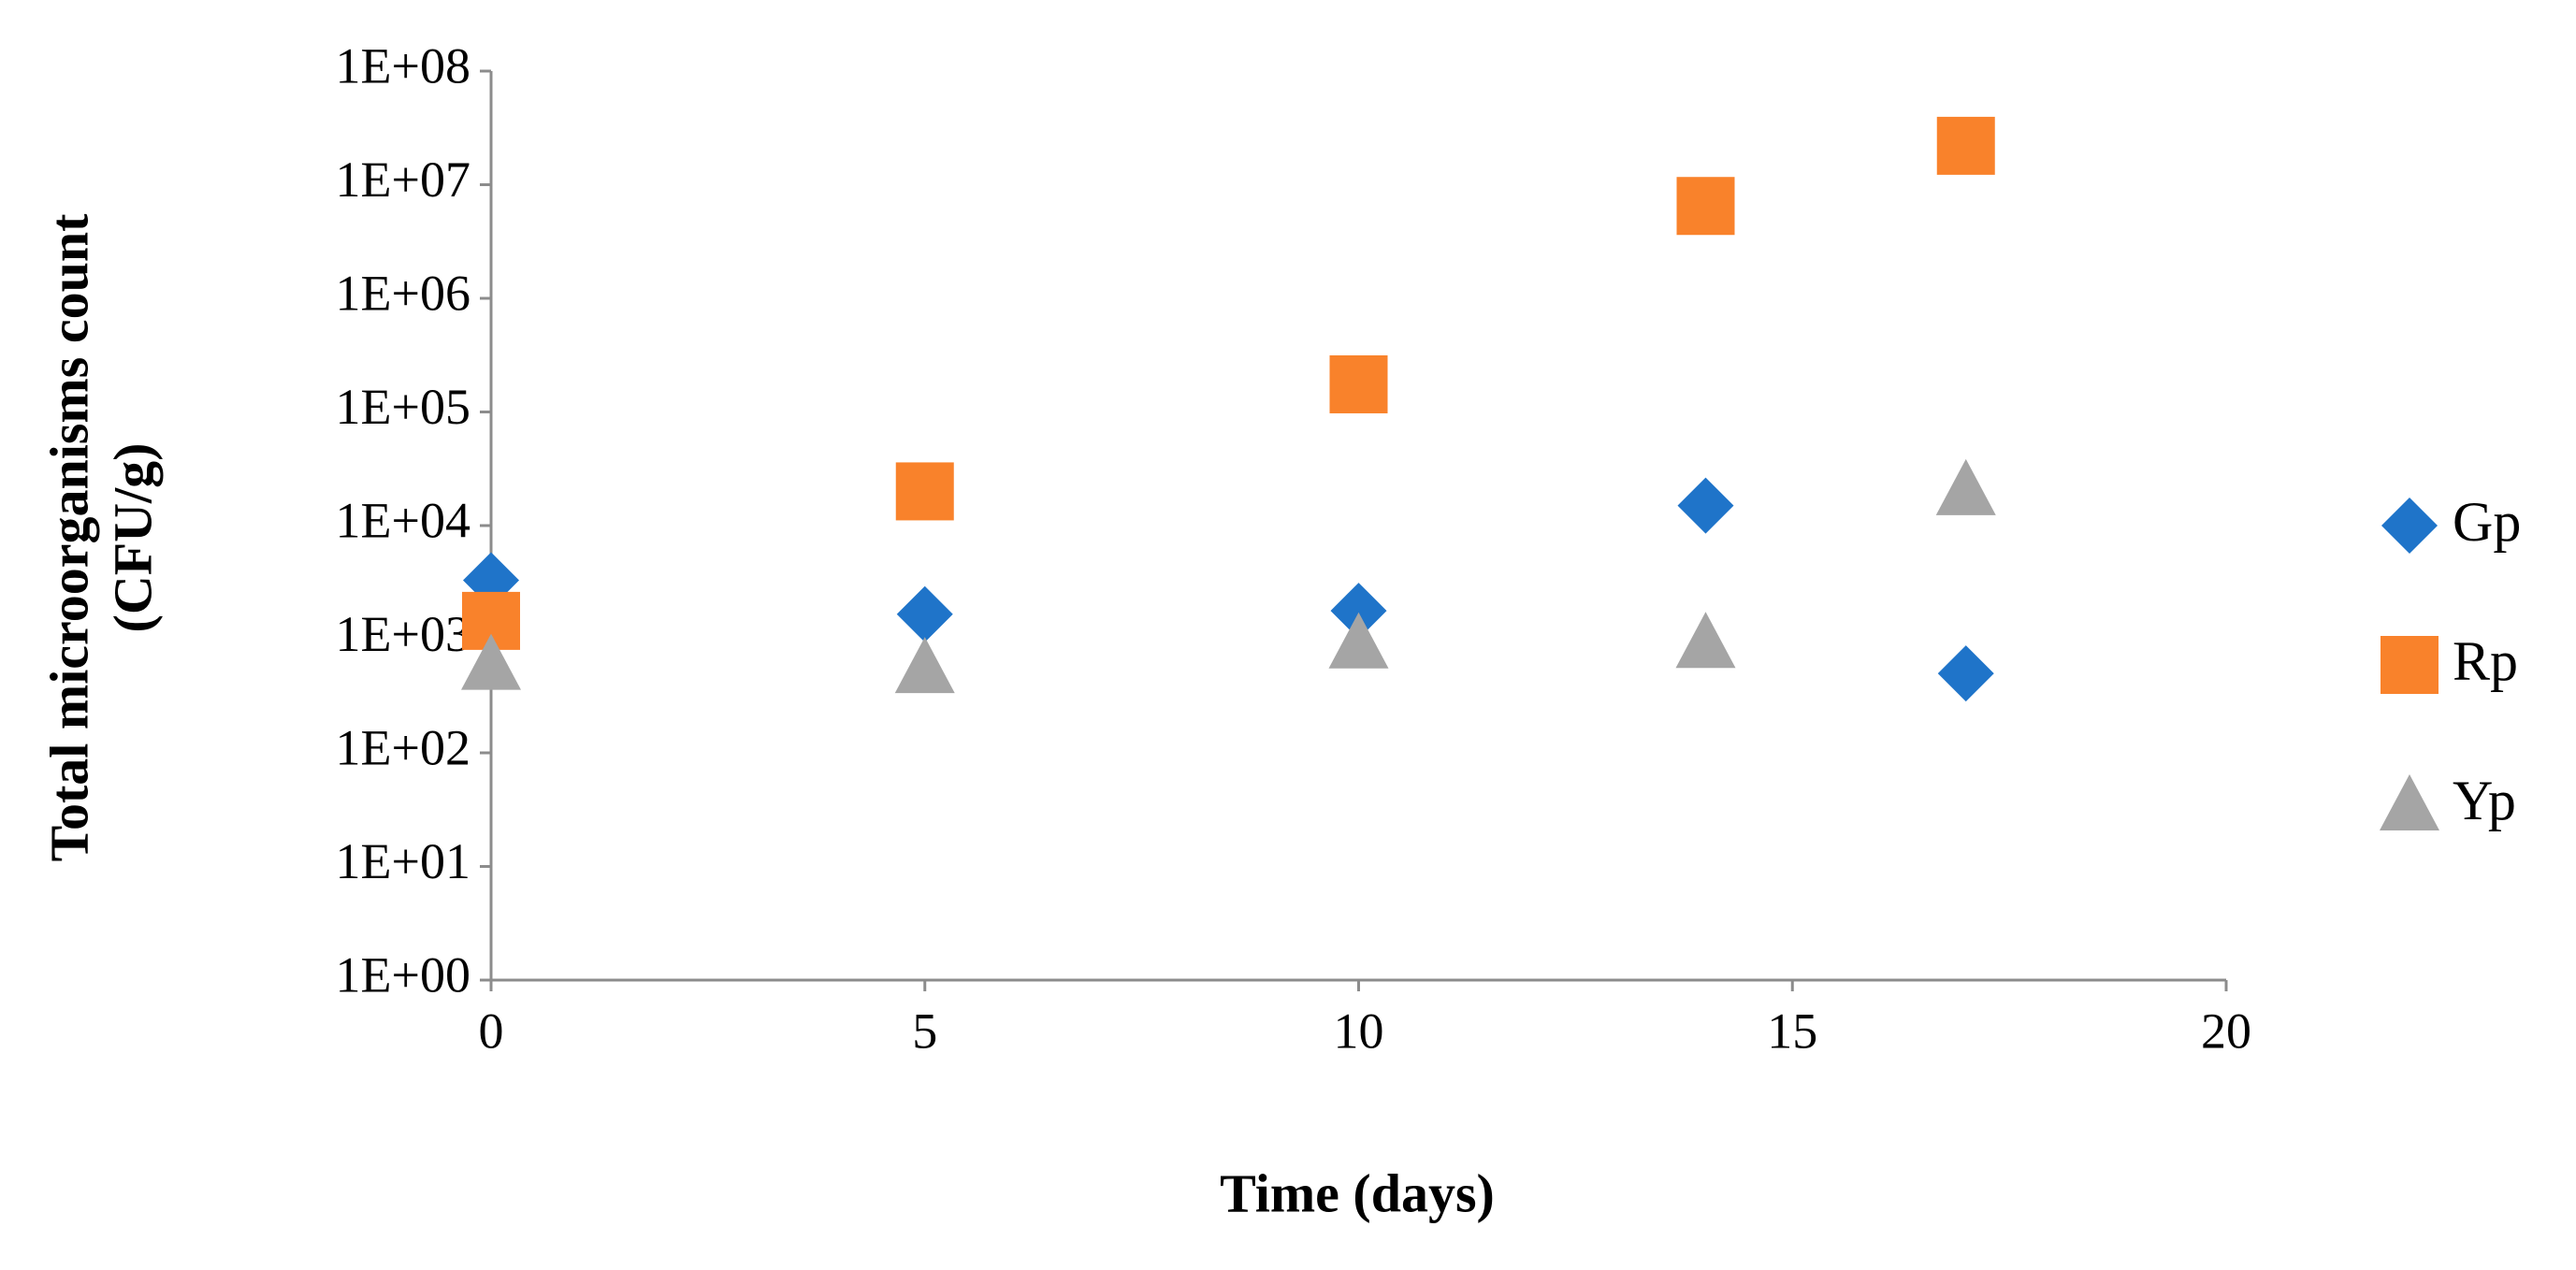 This screenshot has width=2576, height=1270. Describe the element at coordinates (403, 634) in the screenshot. I see `y-tick-label: 1E+03` at that location.